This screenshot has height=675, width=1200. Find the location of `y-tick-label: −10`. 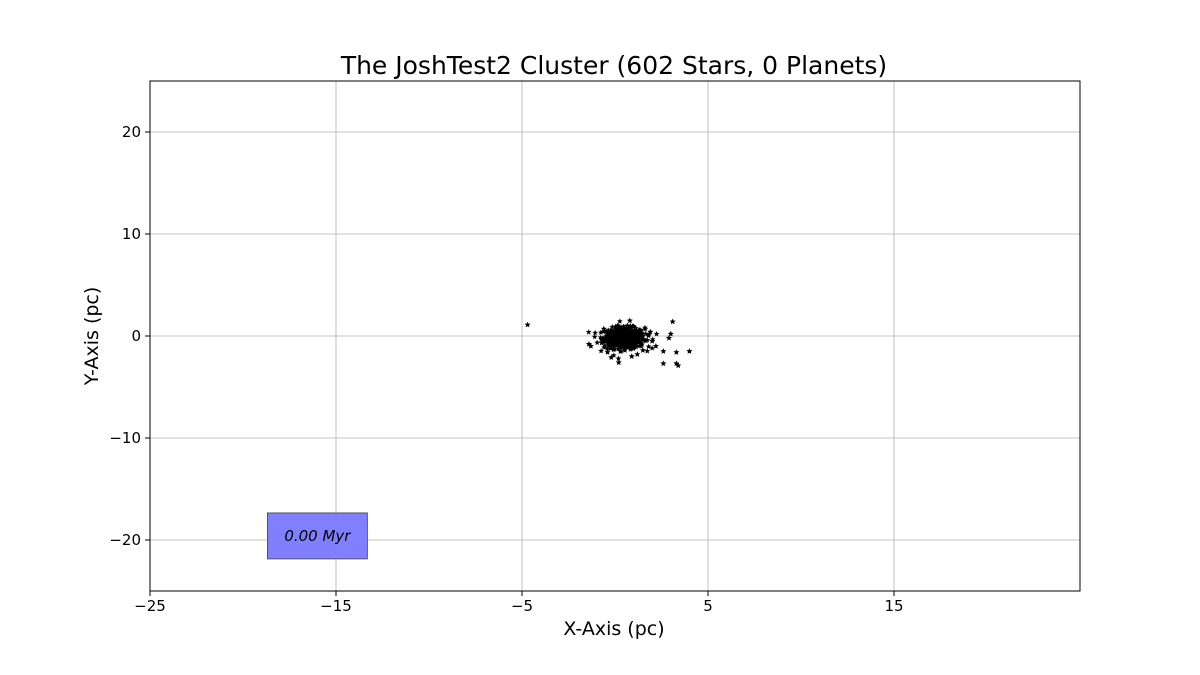

y-tick-label: −10 is located at coordinates (125, 438).